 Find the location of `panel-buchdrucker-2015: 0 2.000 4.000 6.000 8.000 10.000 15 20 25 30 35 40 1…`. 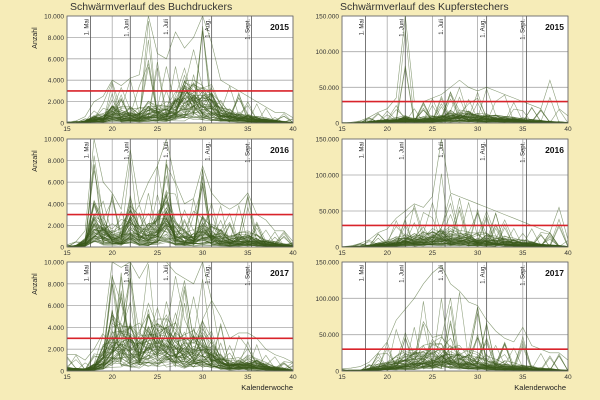

panel-buchdrucker-2015: 0 2.000 4.000 6.000 8.000 10.000 15 20 25 30 35 40 1… is located at coordinates (164, 74).